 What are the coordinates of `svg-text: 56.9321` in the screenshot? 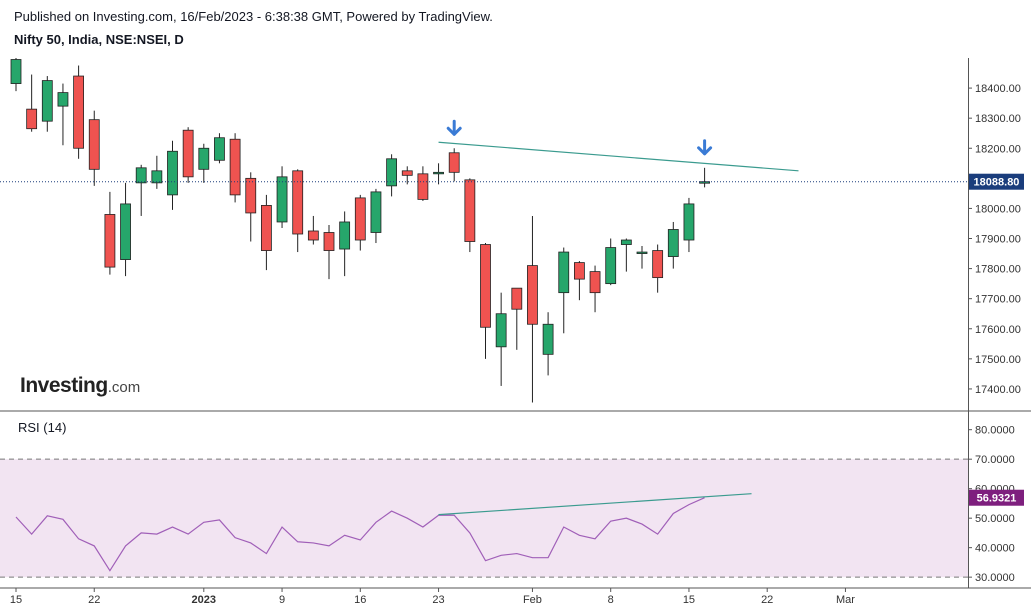 It's located at (997, 499).